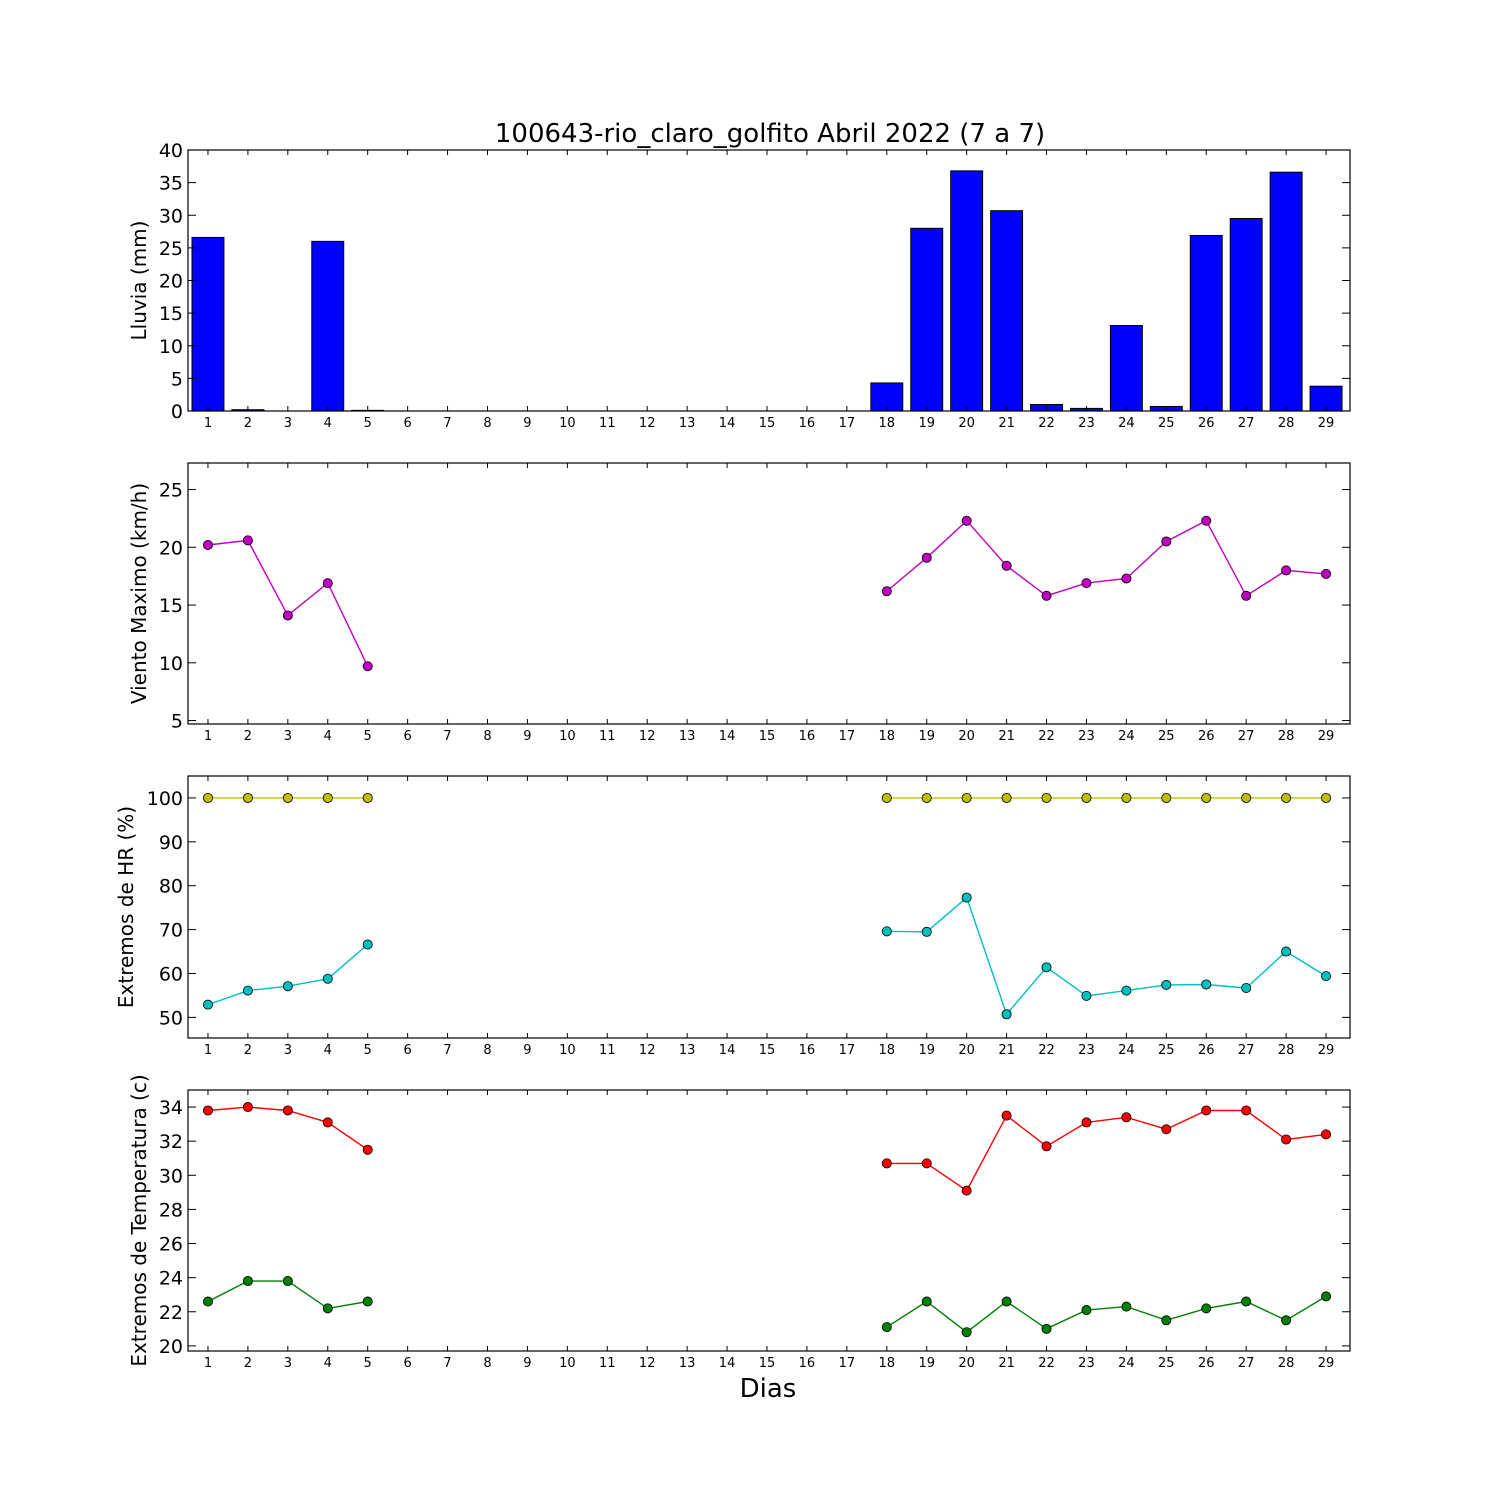  I want to click on wind-x-tick-label: 28, so click(1286, 736).